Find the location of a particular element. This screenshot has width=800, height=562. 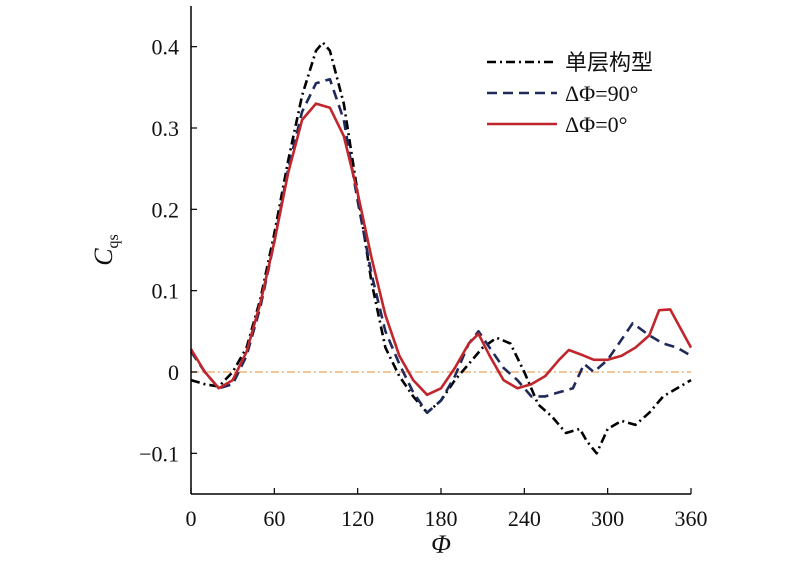

y-tick-label-0: −0.1 is located at coordinates (159, 453).